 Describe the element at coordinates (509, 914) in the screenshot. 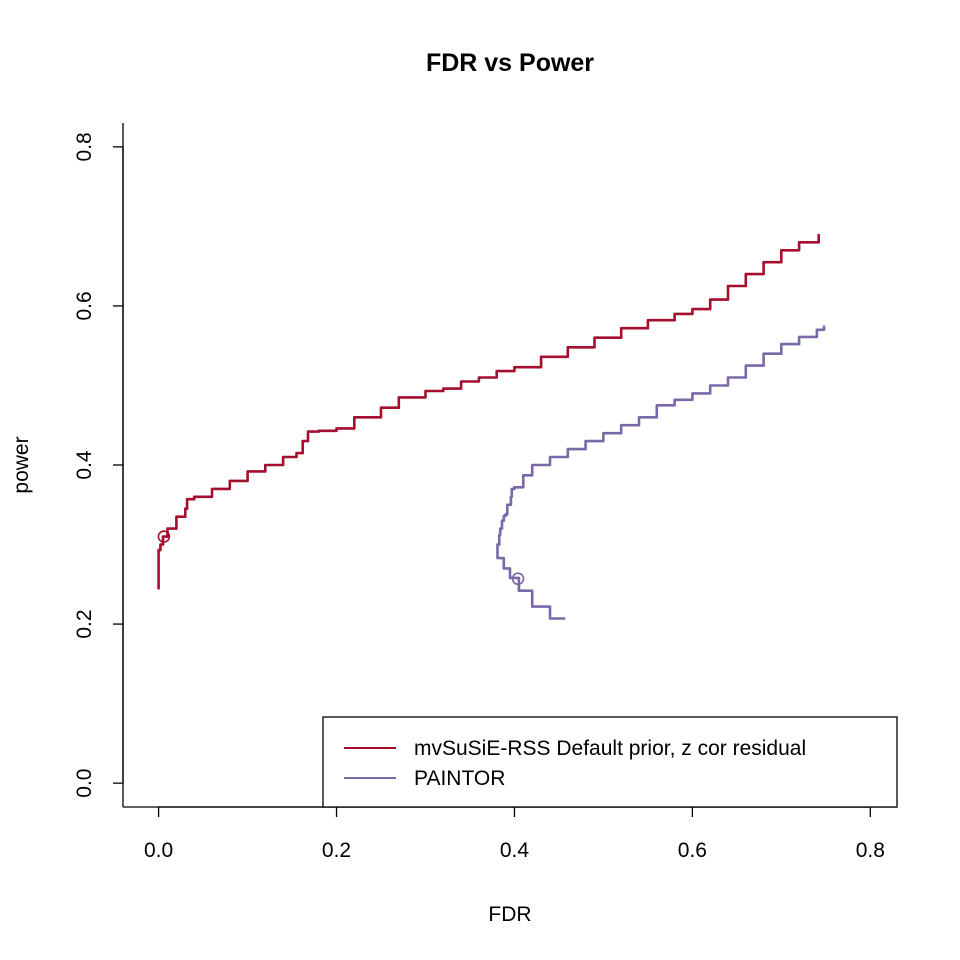

I see `x-axis-label: FDR` at that location.